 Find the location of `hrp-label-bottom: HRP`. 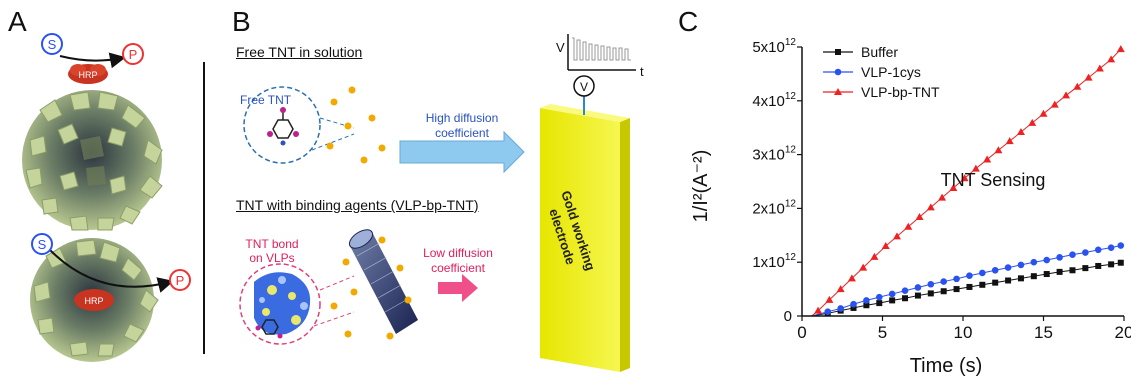

hrp-label-bottom: HRP is located at coordinates (93, 301).